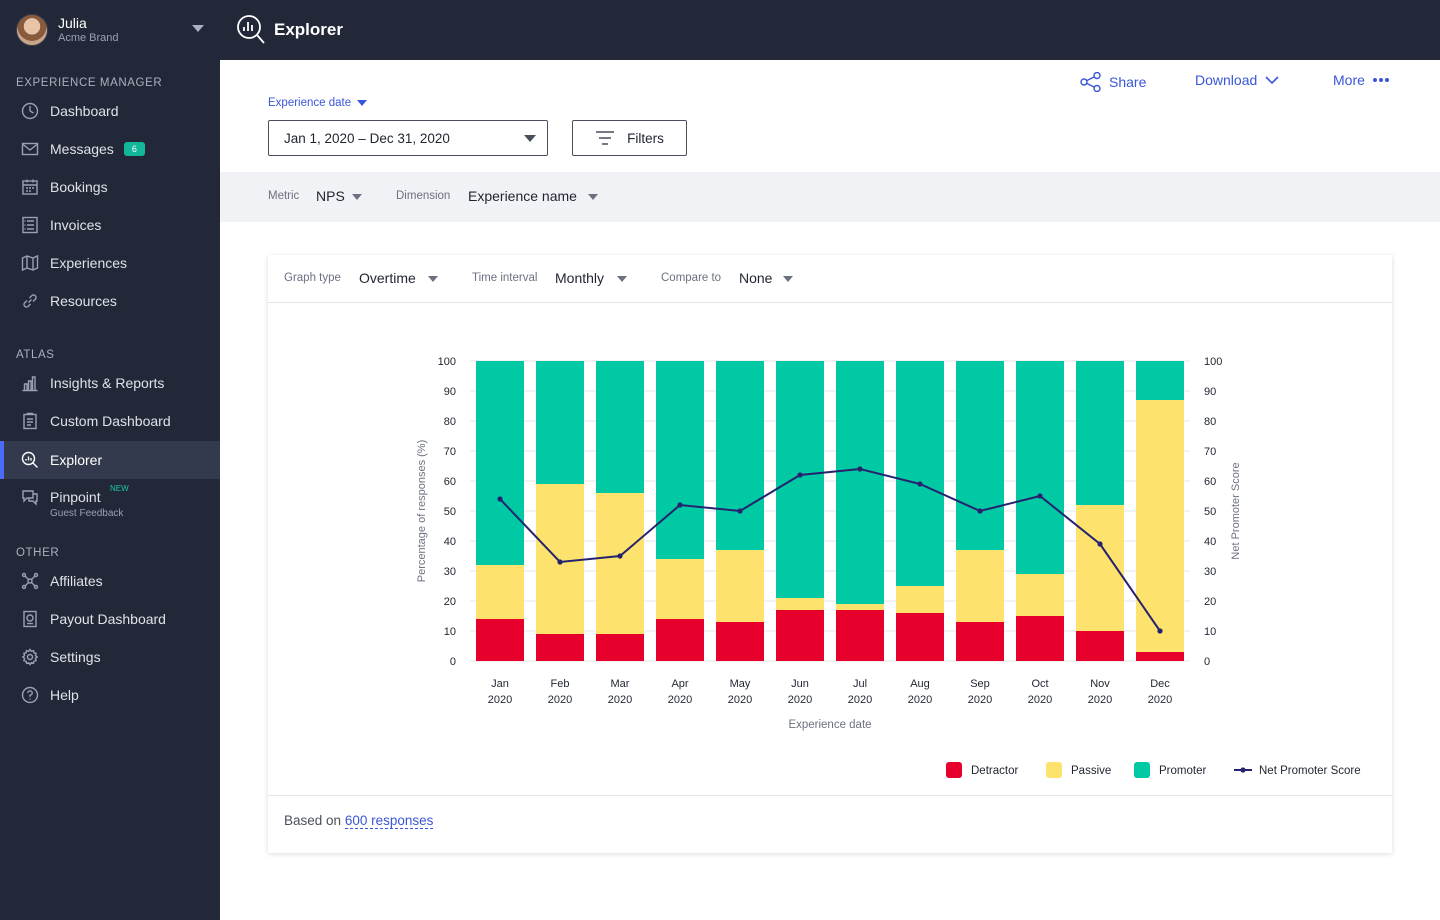 This screenshot has height=920, width=1440. I want to click on date-range-select: Jan 1, 2020 – Dec 31, 2020, so click(408, 138).